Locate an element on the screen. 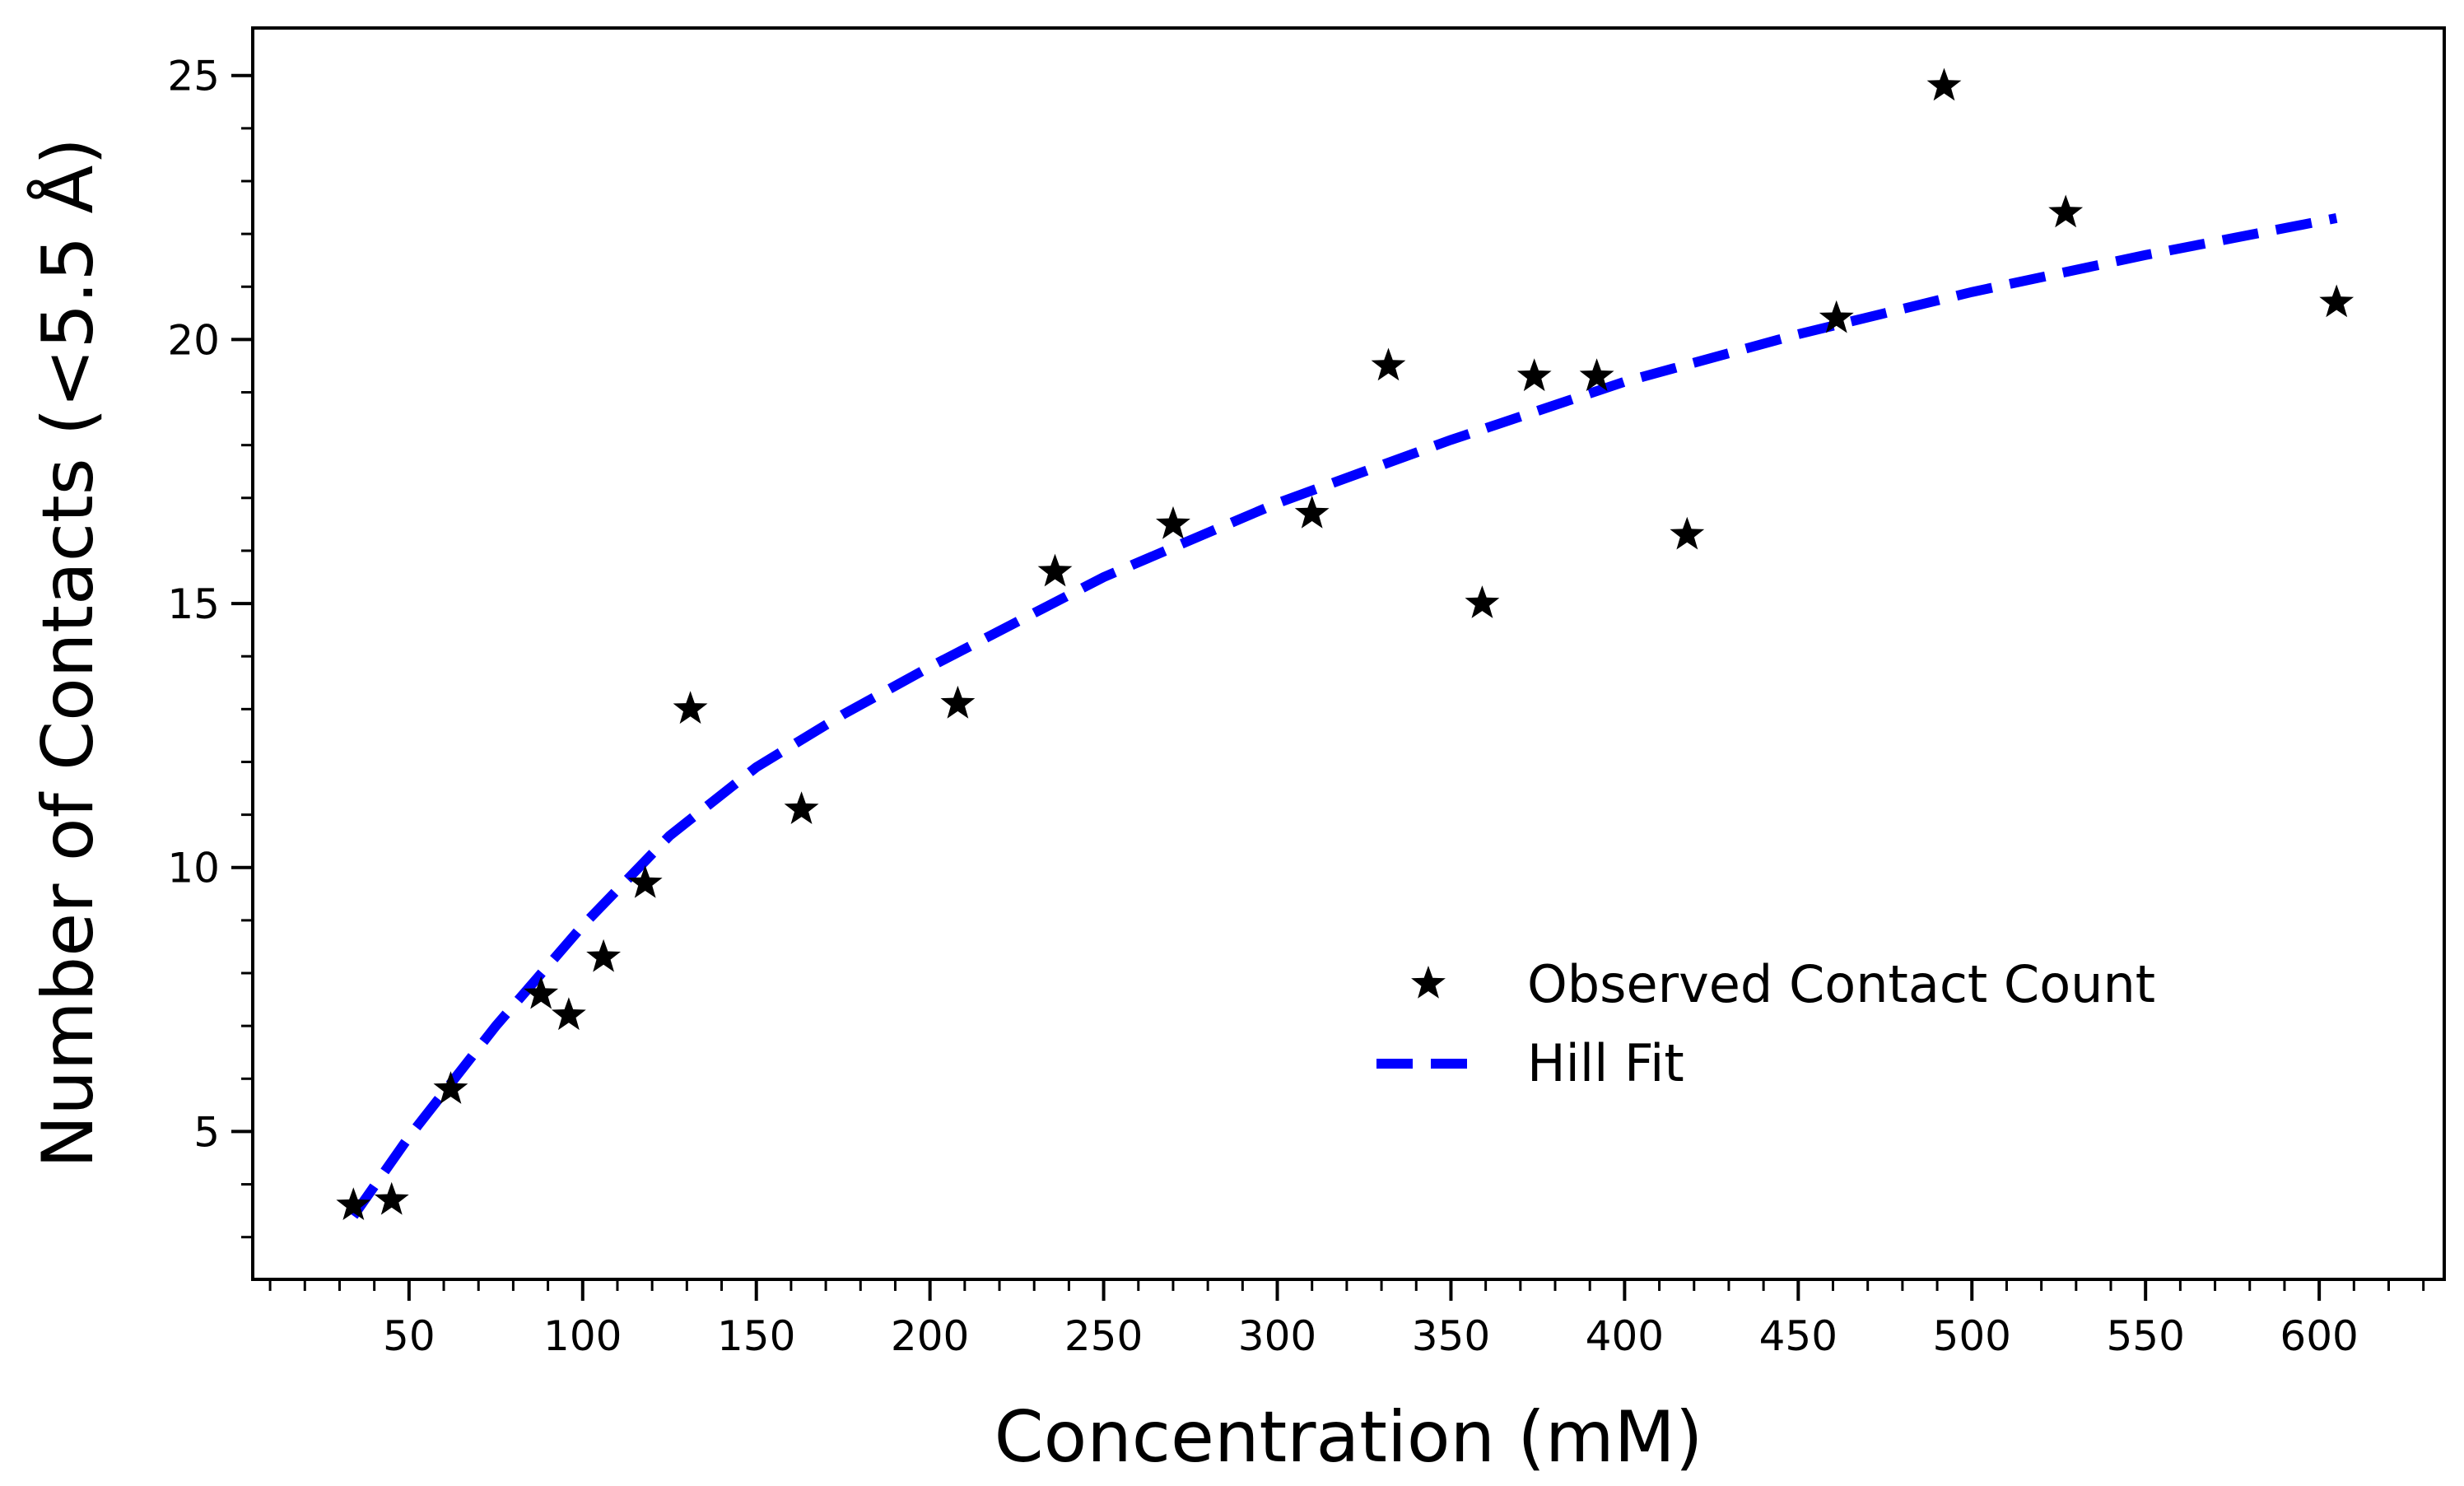 The image size is (2464, 1486). x-tick-label: 350 is located at coordinates (1451, 1336).